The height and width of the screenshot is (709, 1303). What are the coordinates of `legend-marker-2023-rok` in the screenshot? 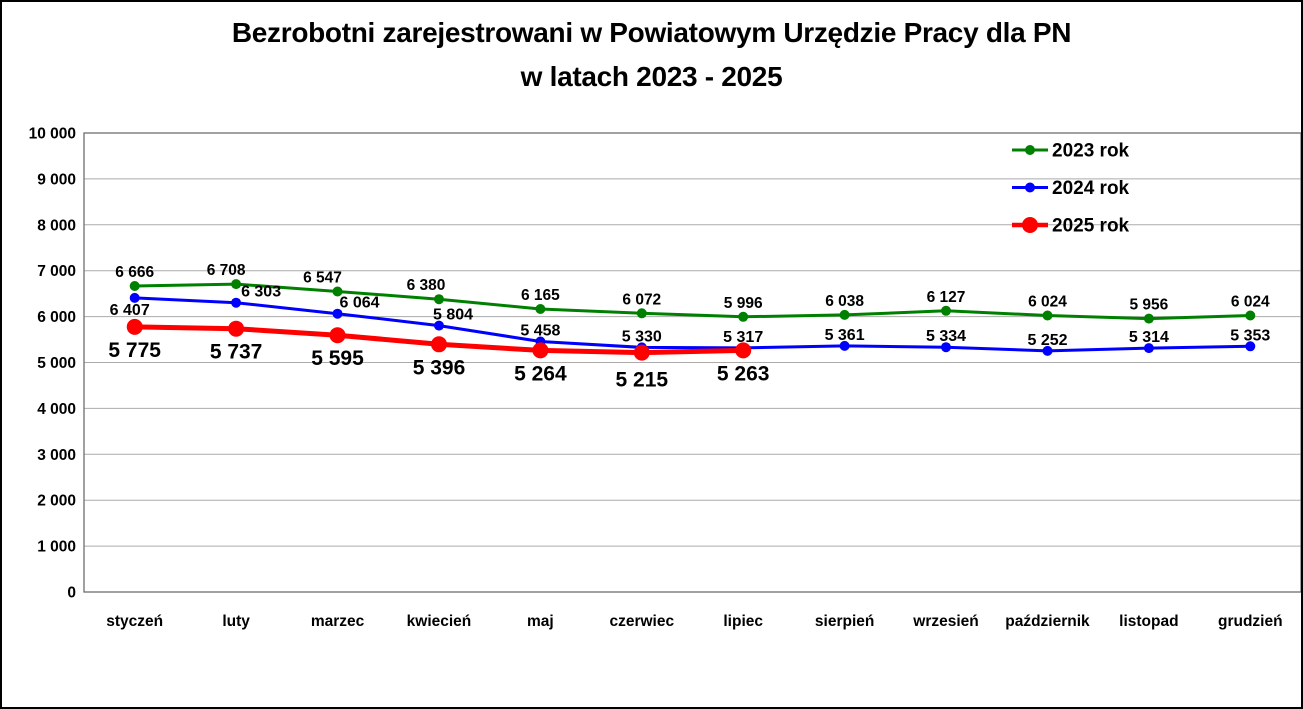 It's located at (1030, 150).